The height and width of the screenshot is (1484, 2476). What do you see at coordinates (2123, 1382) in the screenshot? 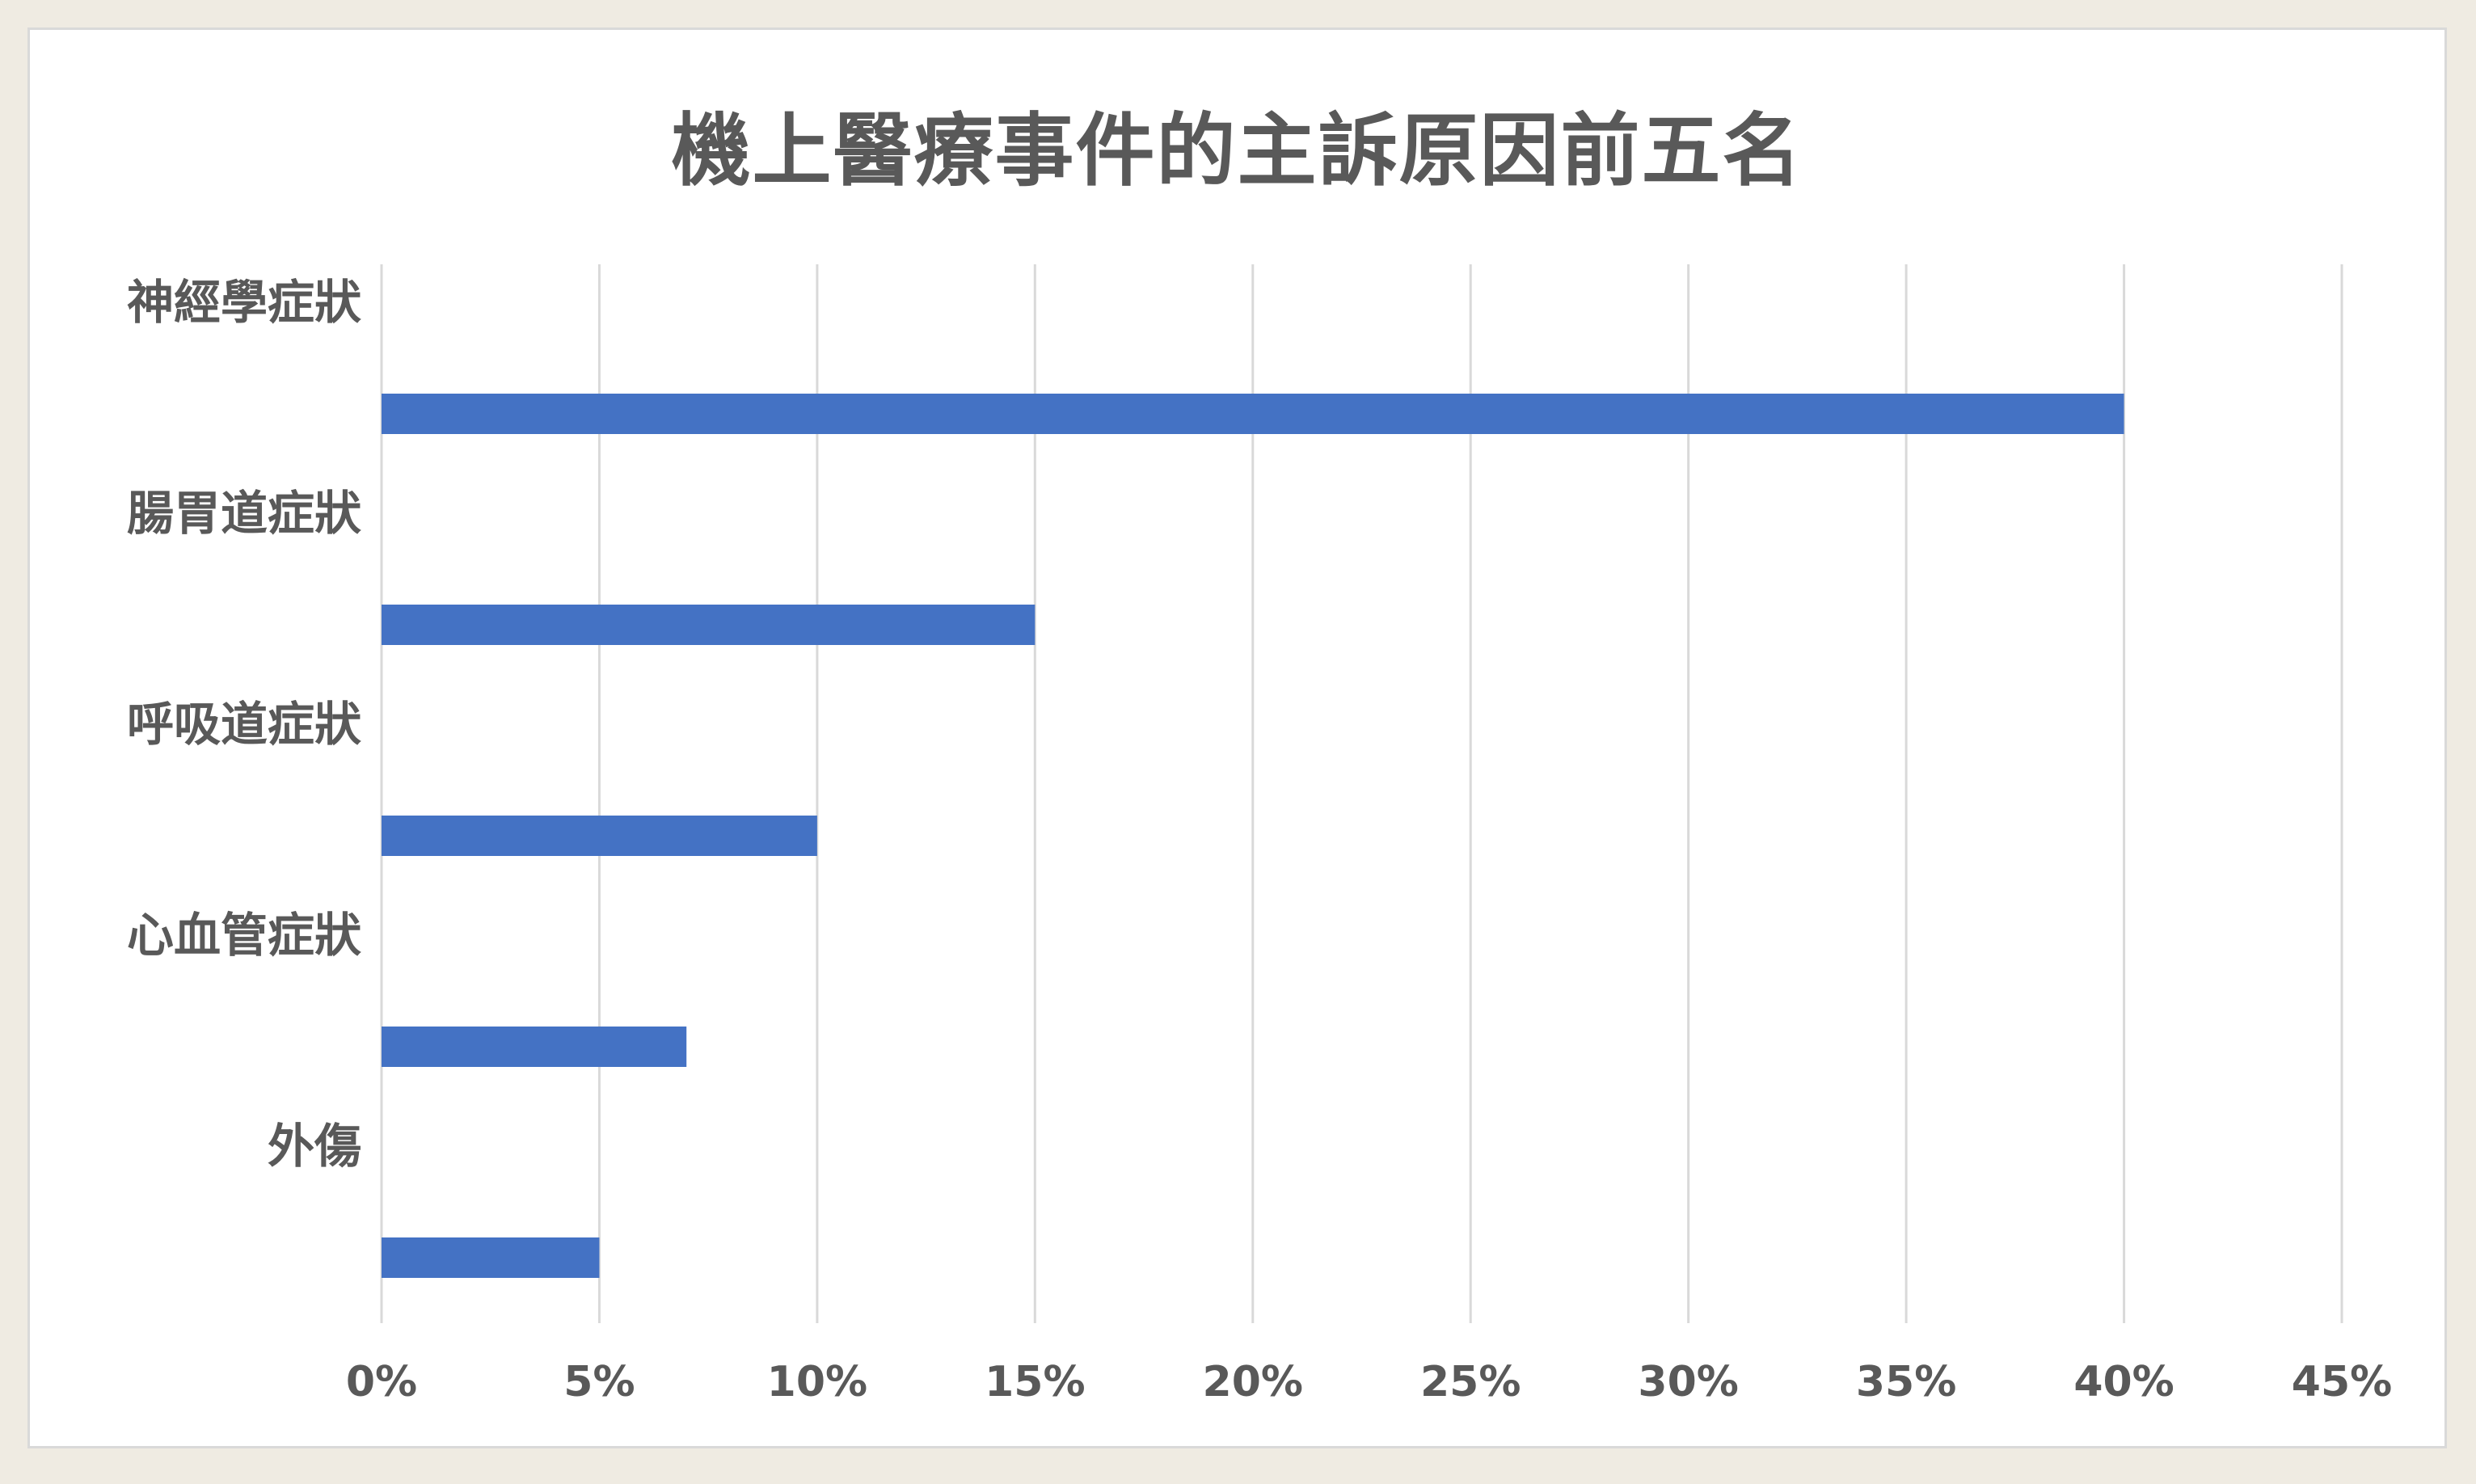
I see `x-tick-label: 40%` at bounding box center [2123, 1382].